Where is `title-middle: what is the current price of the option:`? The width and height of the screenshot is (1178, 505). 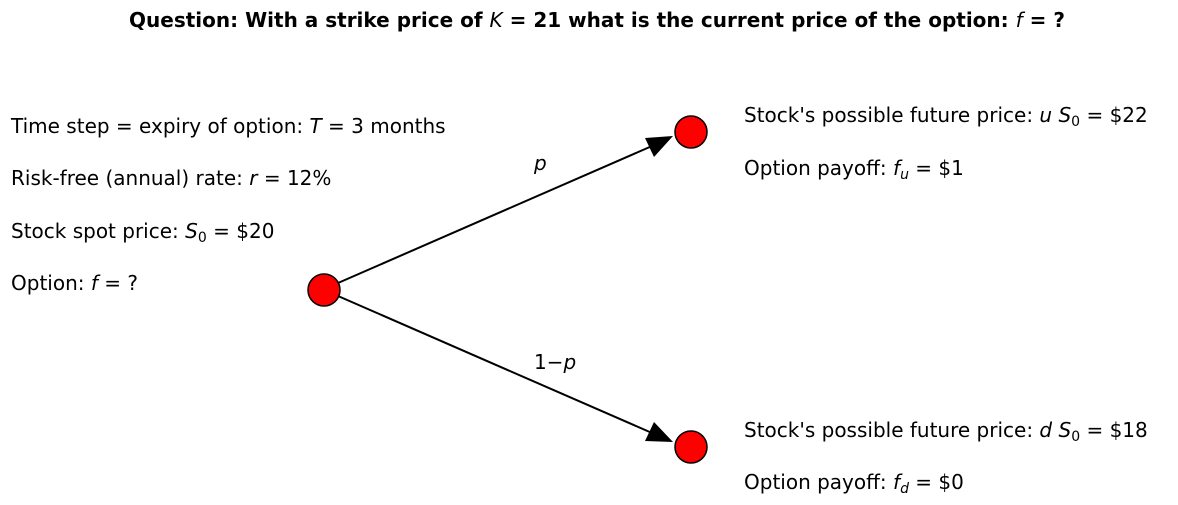
title-middle: what is the current price of the option: is located at coordinates (788, 20).